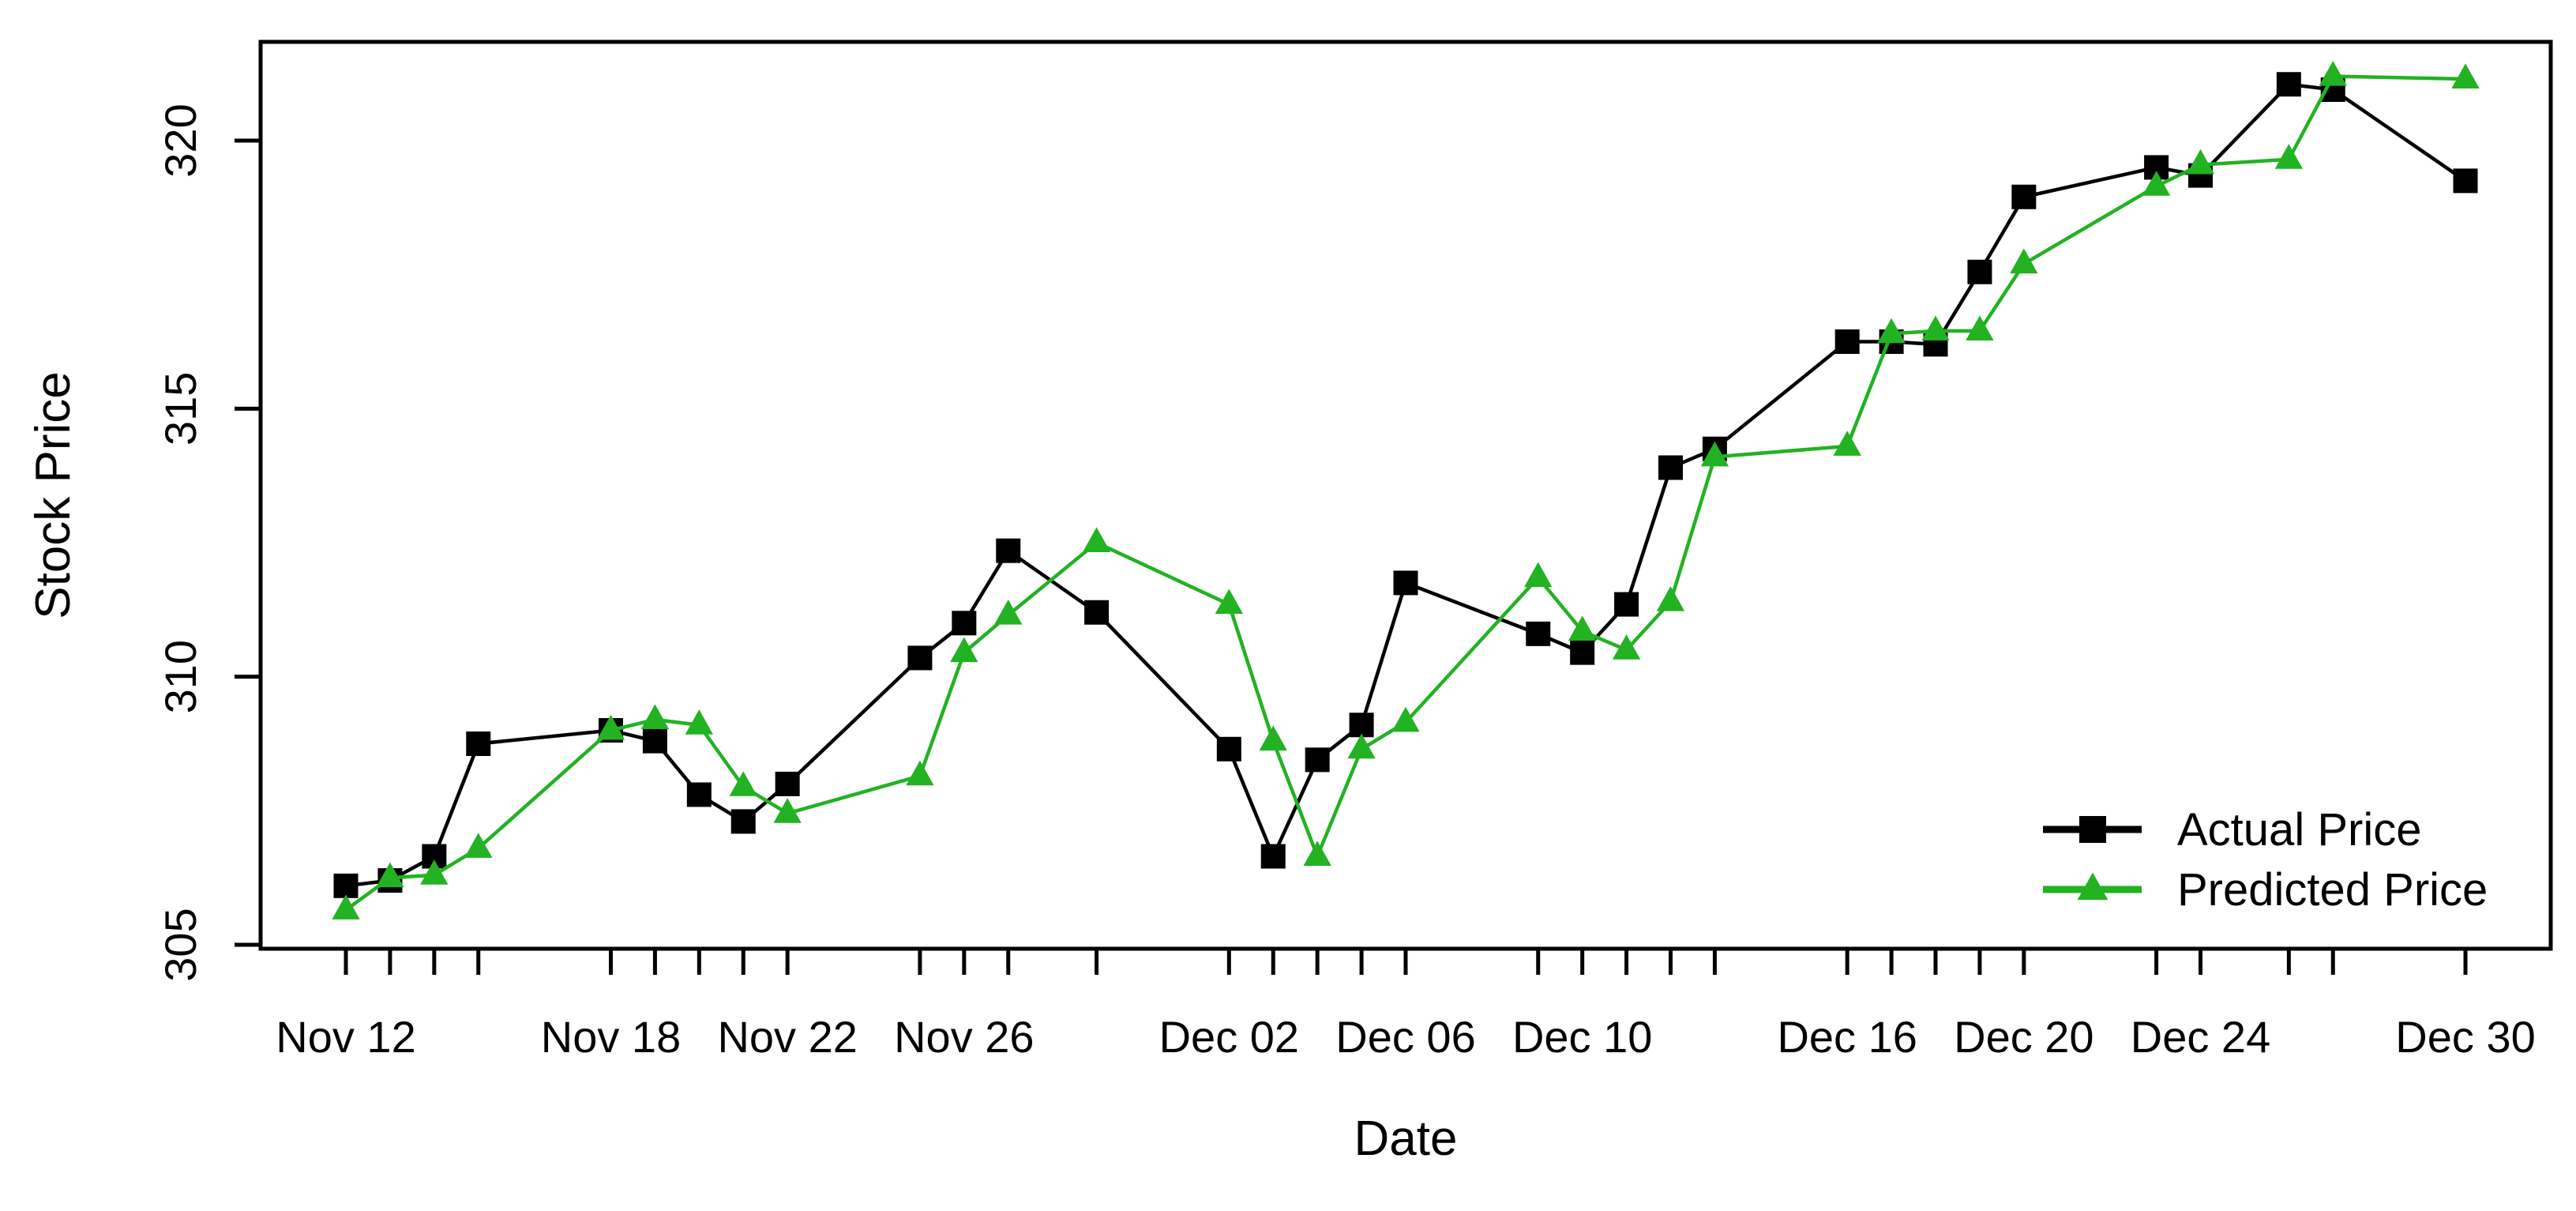 This screenshot has width=2576, height=1211. What do you see at coordinates (180, 676) in the screenshot?
I see `y-tick-label: 310` at bounding box center [180, 676].